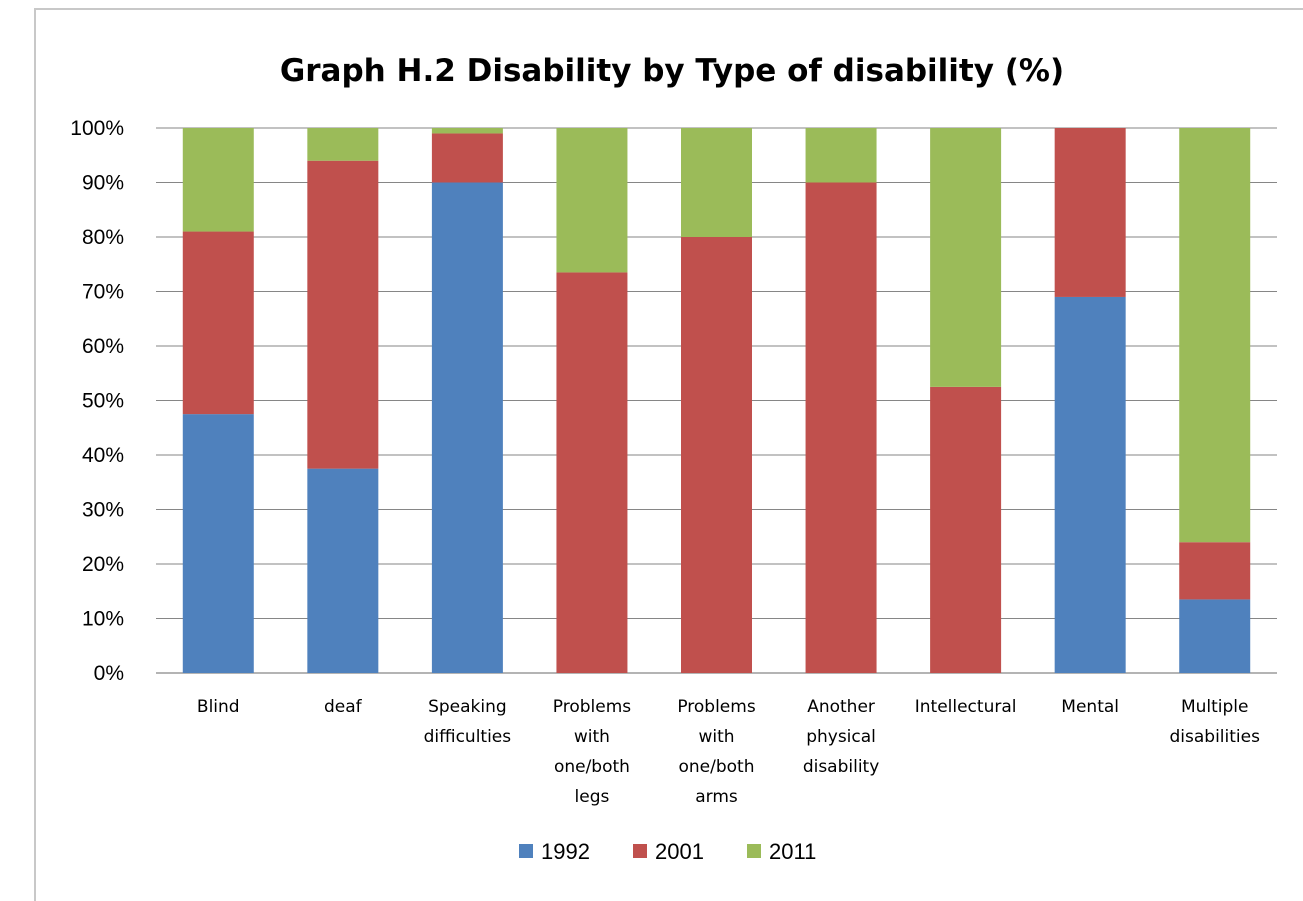  I want to click on x-tick-label-line: disabilities, so click(1214, 737).